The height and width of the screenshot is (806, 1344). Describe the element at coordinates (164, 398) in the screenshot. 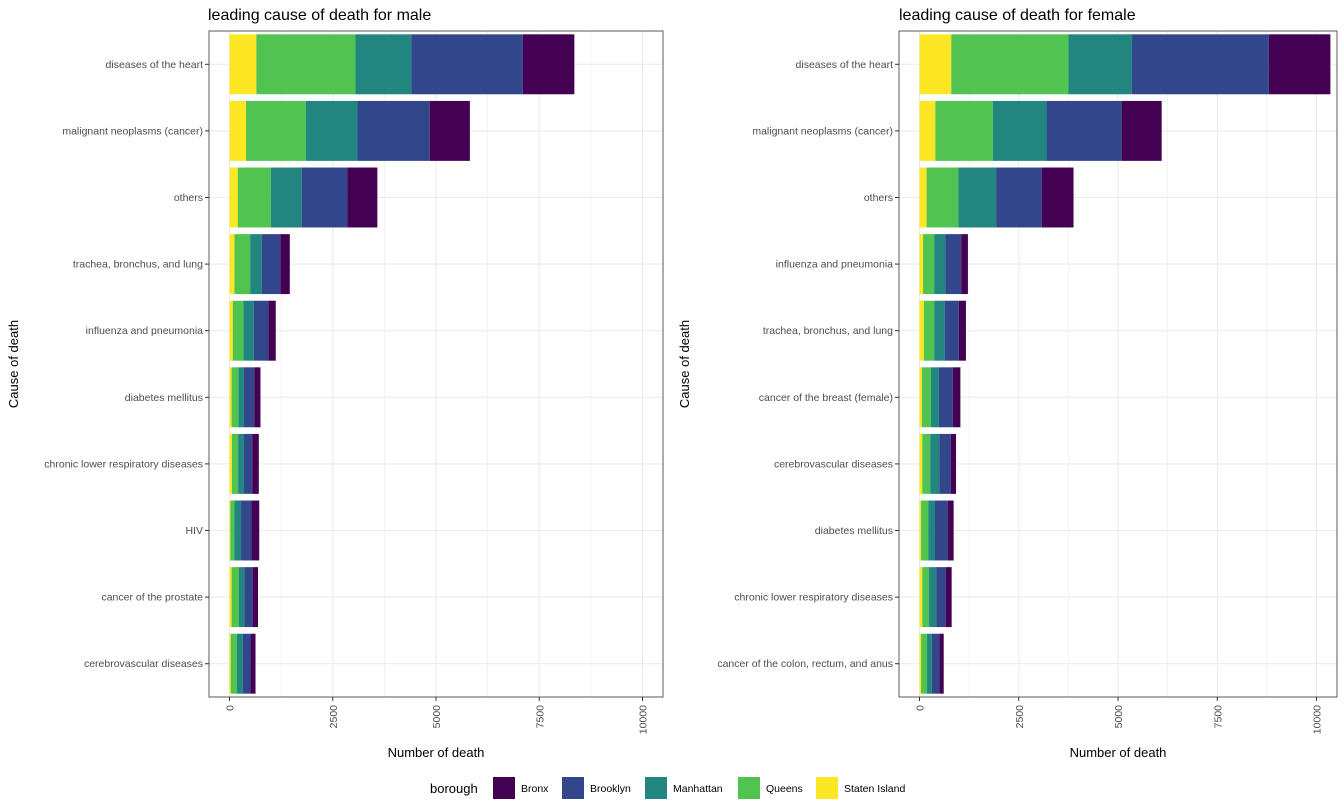

I see `male-category-label: diabetes mellitus` at that location.